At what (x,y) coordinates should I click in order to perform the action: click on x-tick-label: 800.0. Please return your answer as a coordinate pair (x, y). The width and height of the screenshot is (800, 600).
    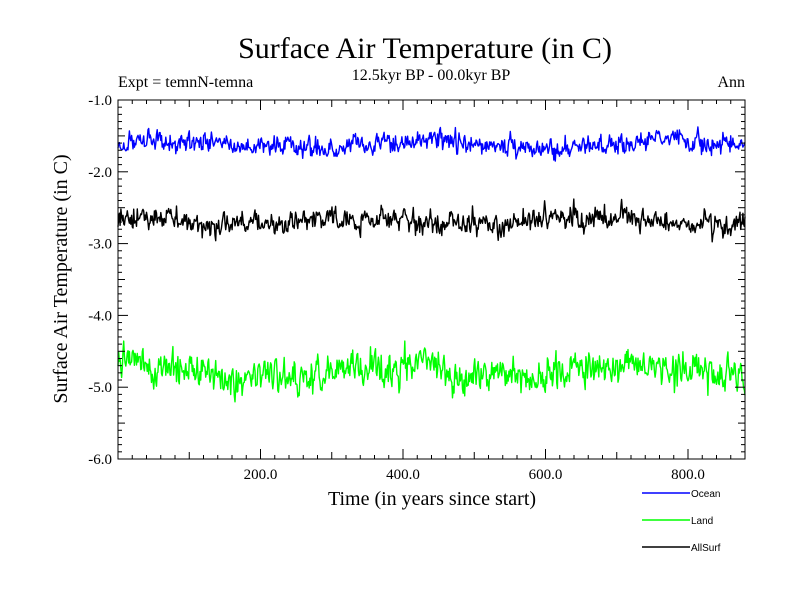
    Looking at the image, I should click on (688, 475).